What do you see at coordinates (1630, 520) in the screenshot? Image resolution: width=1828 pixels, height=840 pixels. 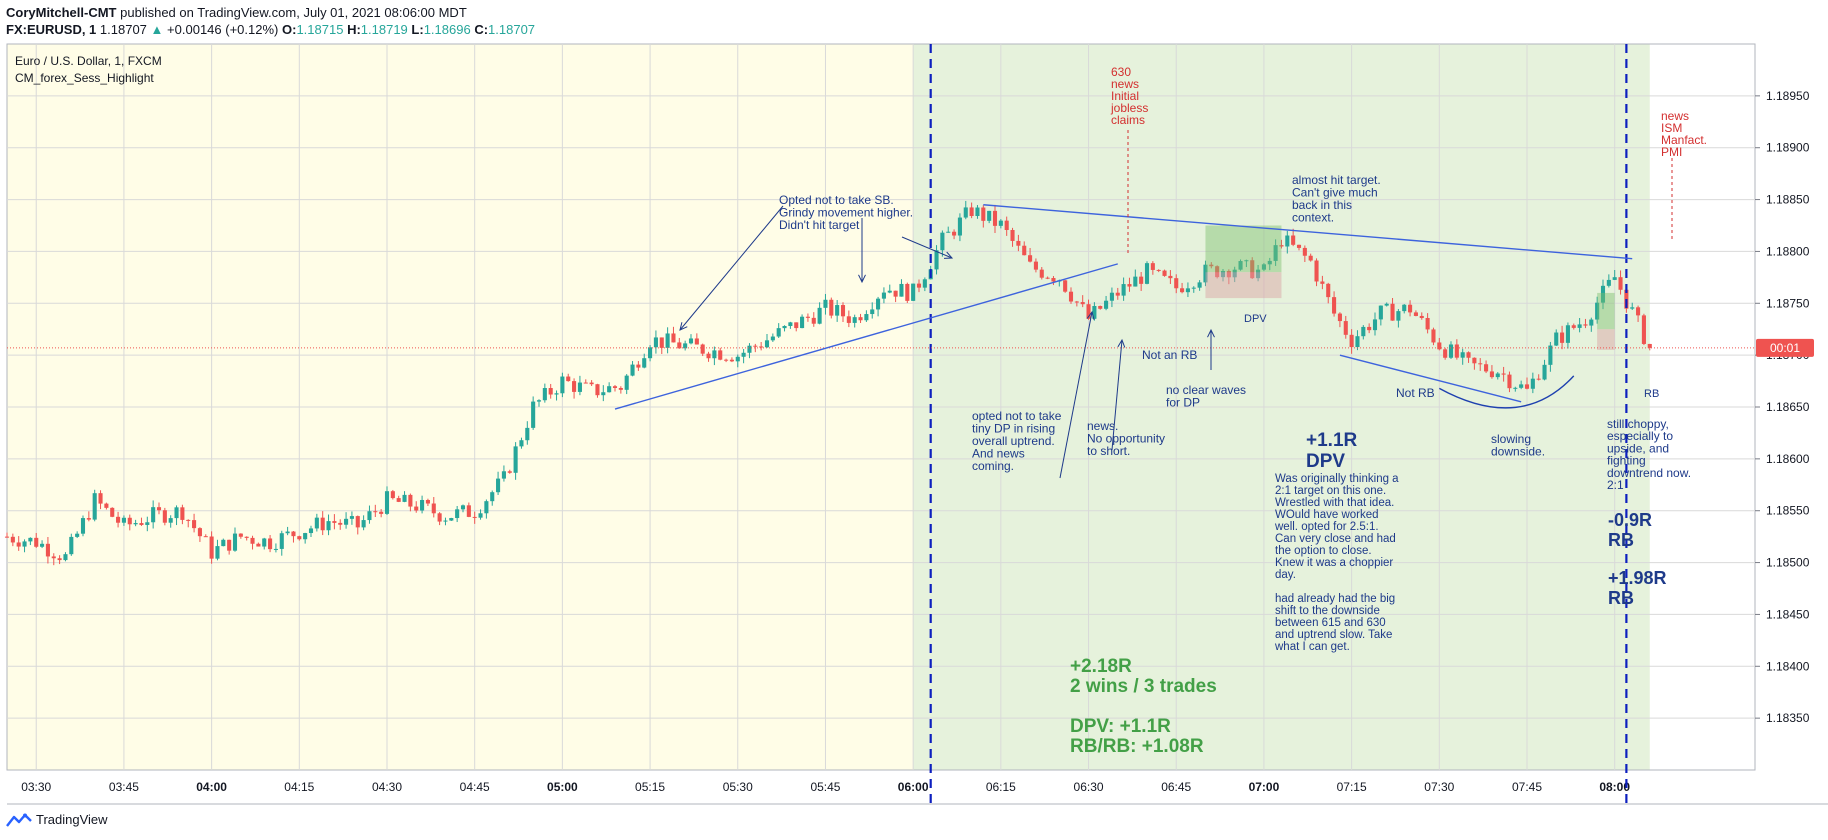 I see `note-rb-loss: -0.9R` at bounding box center [1630, 520].